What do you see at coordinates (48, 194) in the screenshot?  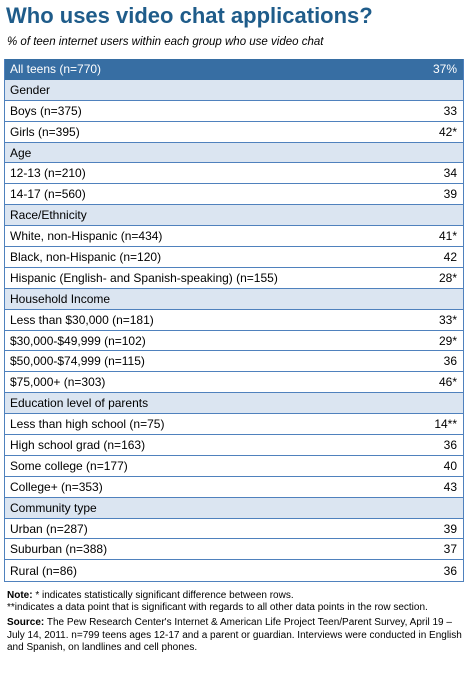 I see `row-label: 14-17 (n=560)` at bounding box center [48, 194].